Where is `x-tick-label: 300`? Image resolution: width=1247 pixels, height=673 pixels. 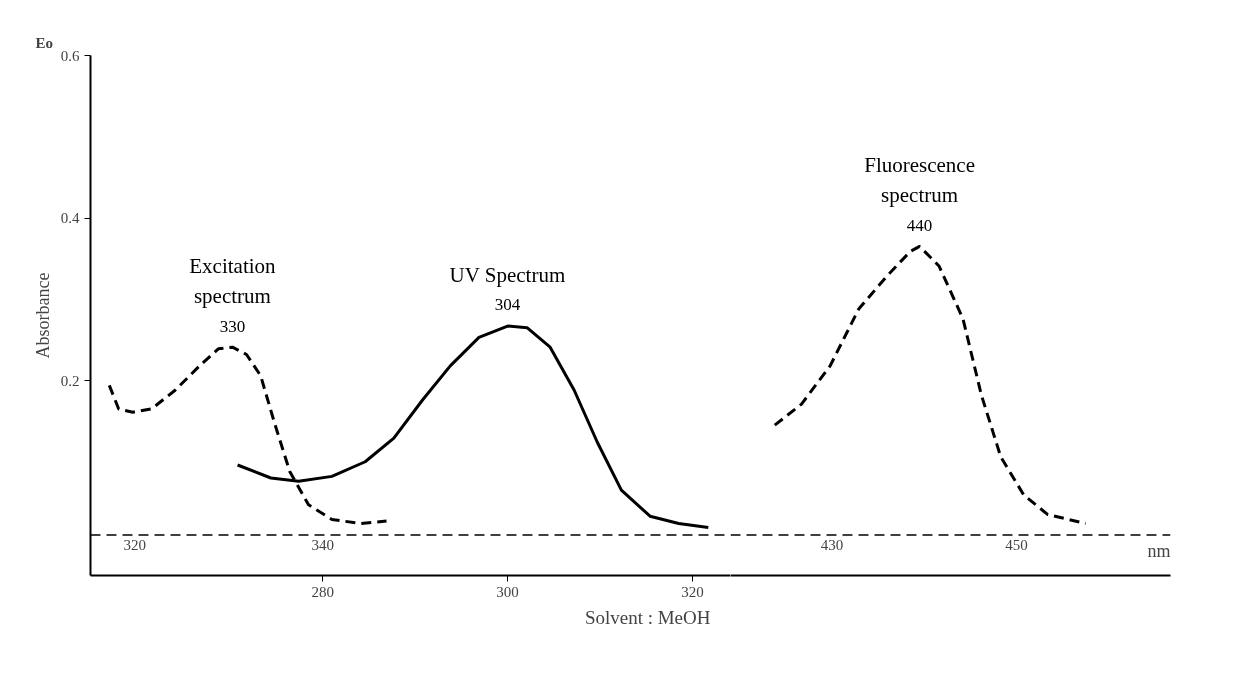 x-tick-label: 300 is located at coordinates (507, 591).